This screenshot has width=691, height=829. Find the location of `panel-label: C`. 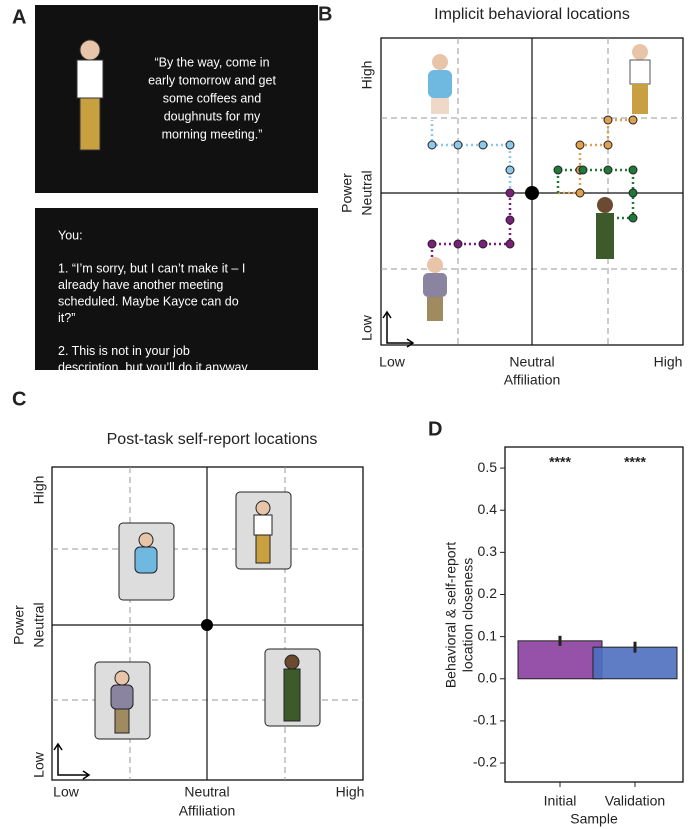

panel-label: C is located at coordinates (19, 399).